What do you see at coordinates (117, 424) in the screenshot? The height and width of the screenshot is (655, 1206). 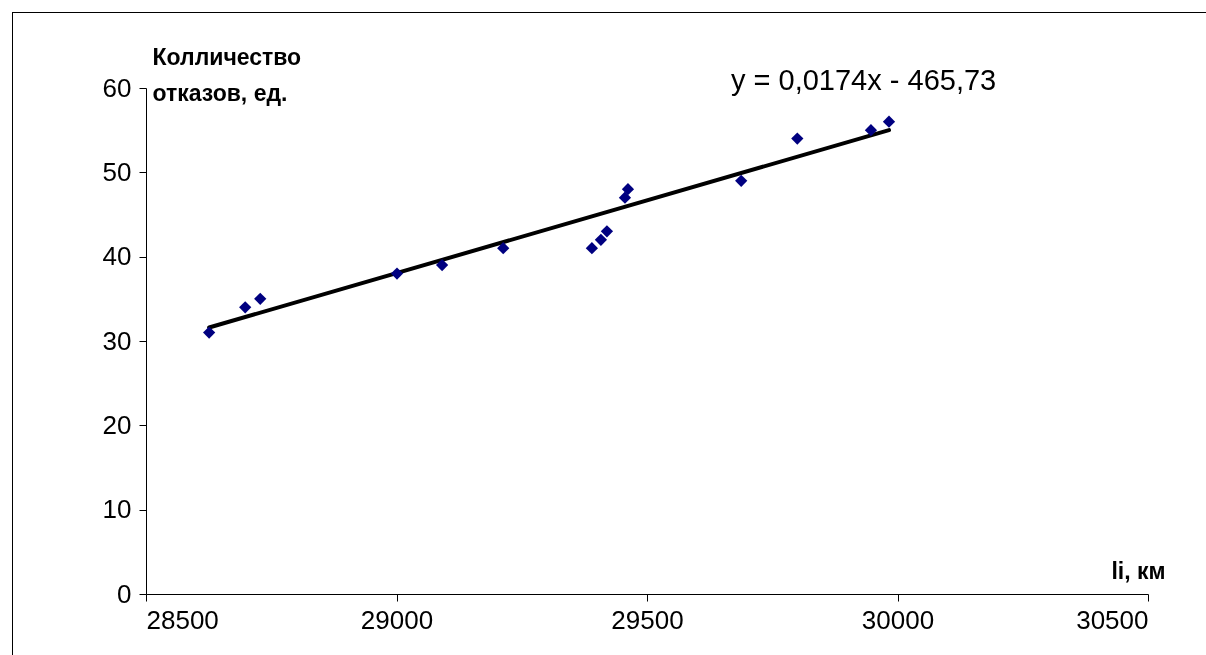 I see `y-tick-label: 20` at bounding box center [117, 424].